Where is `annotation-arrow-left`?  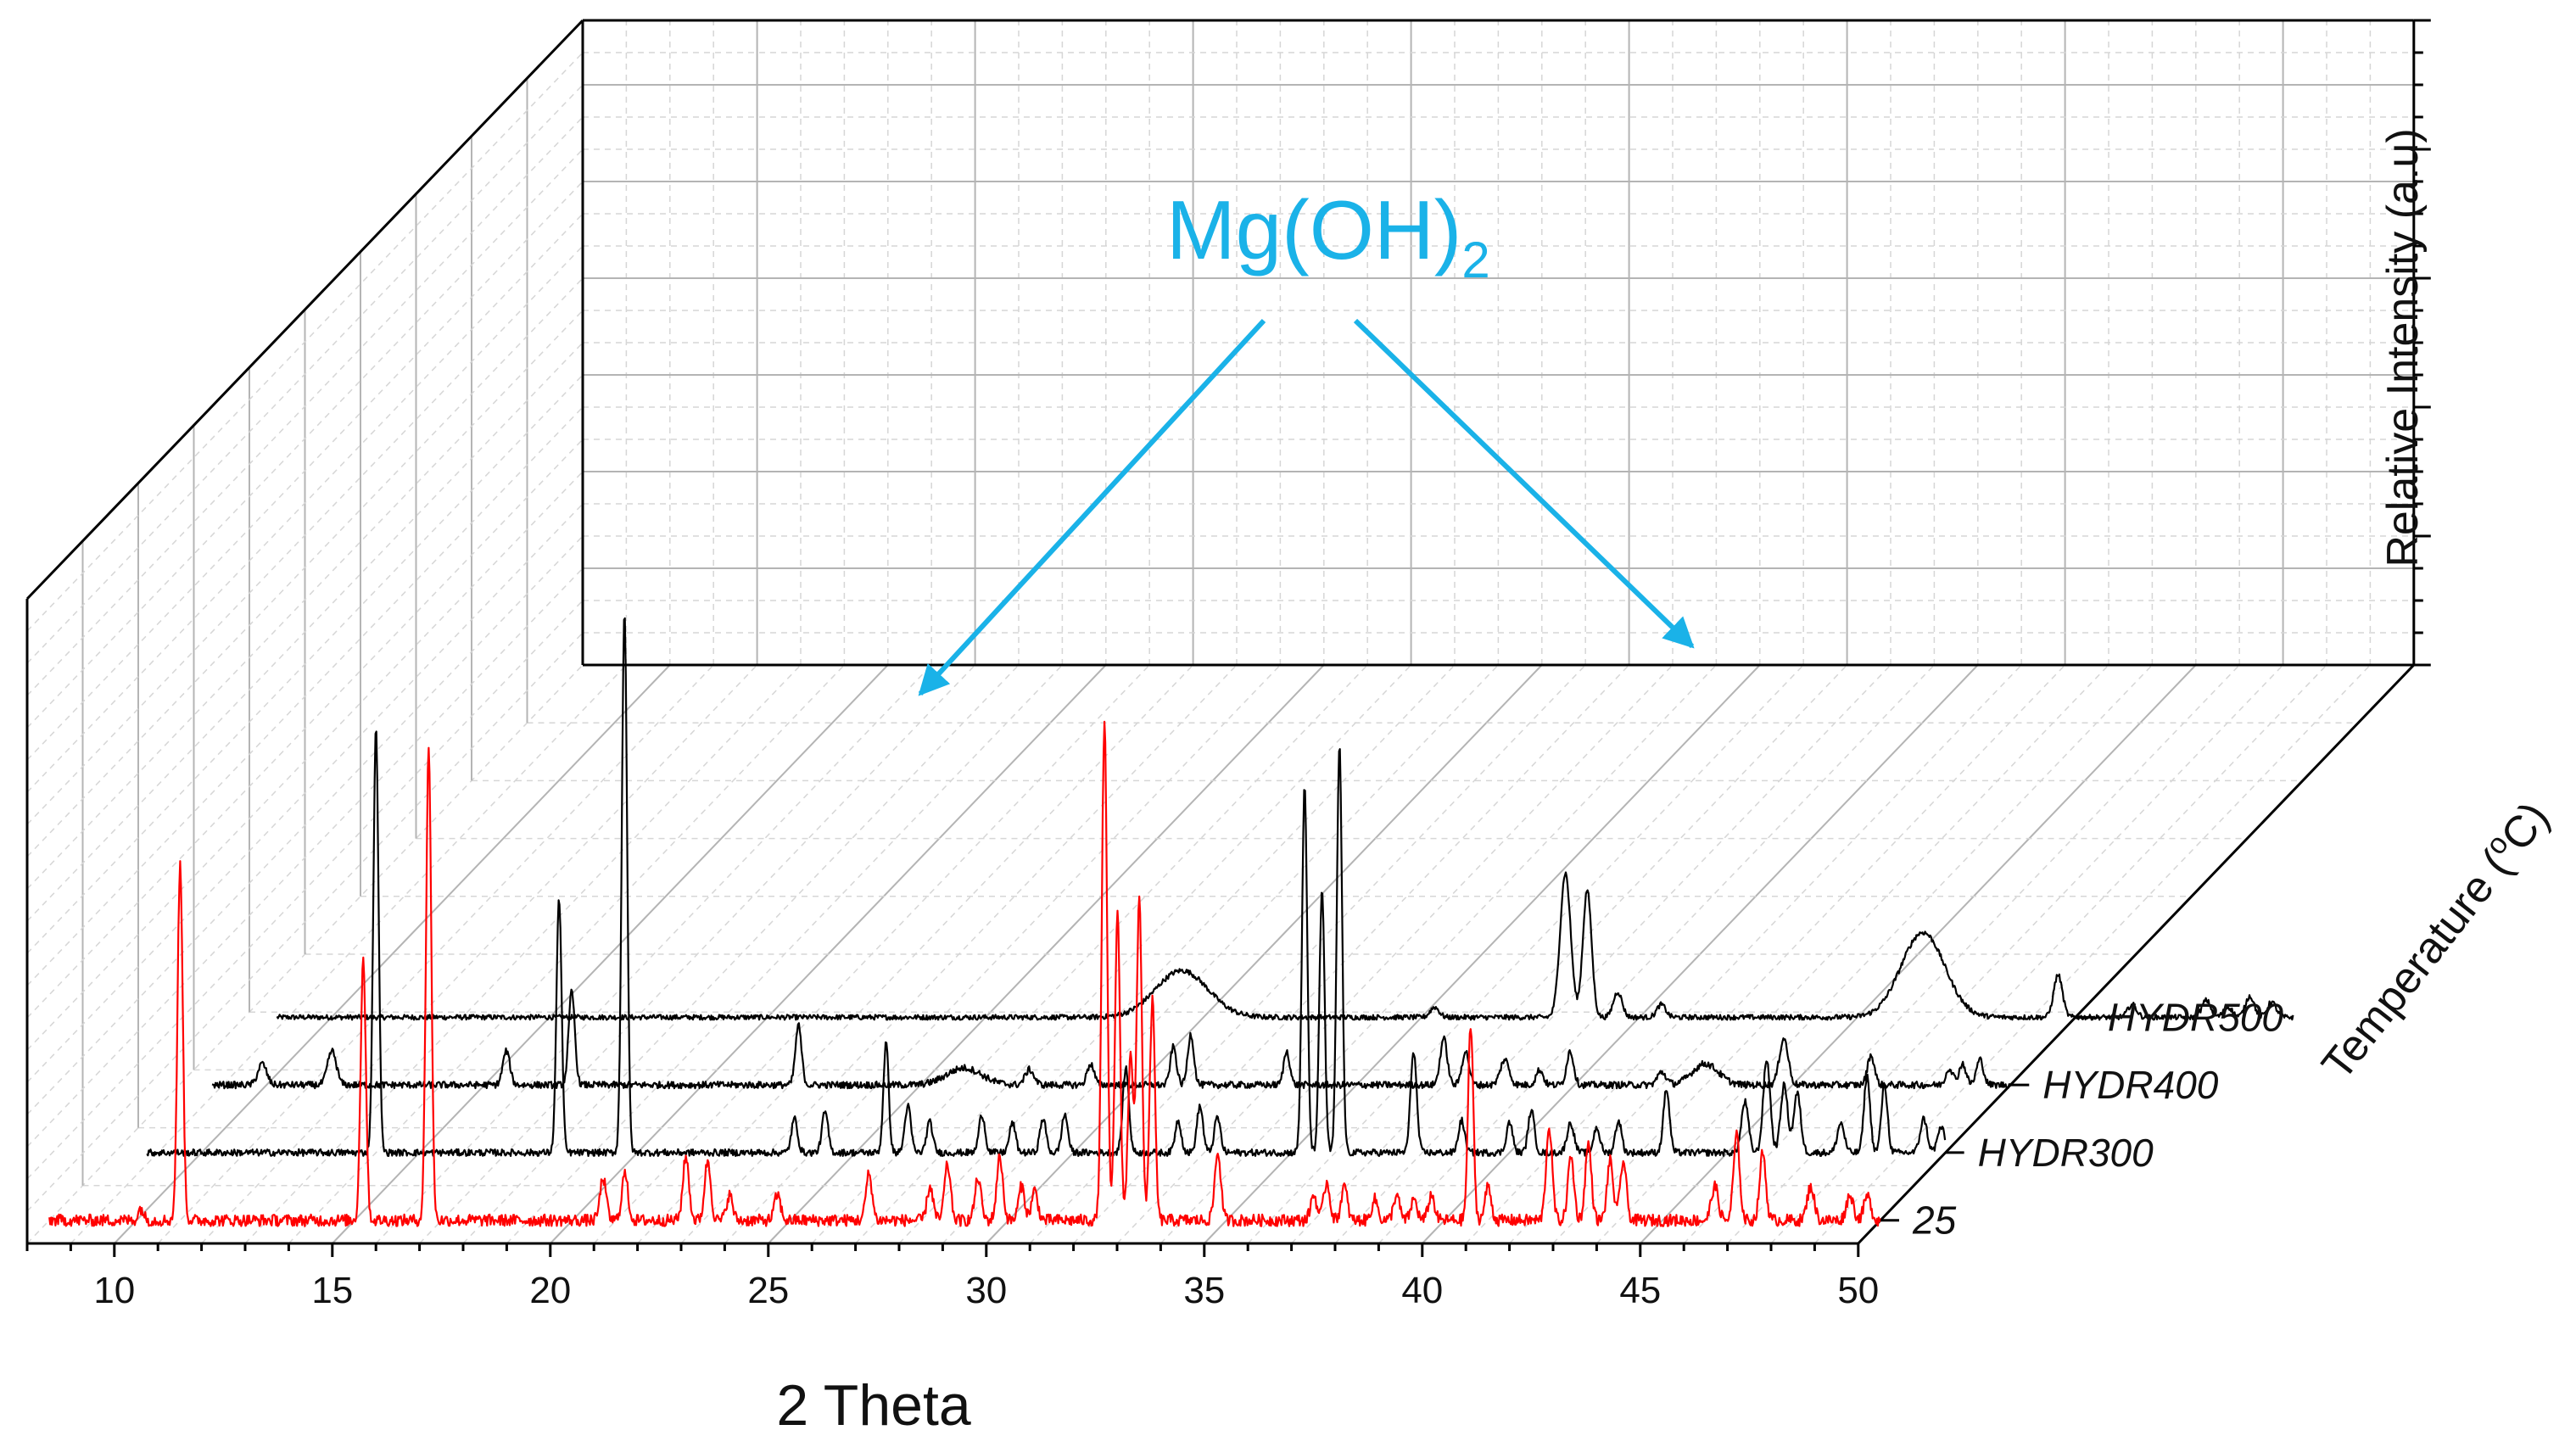
annotation-arrow-left is located at coordinates (1092, 507).